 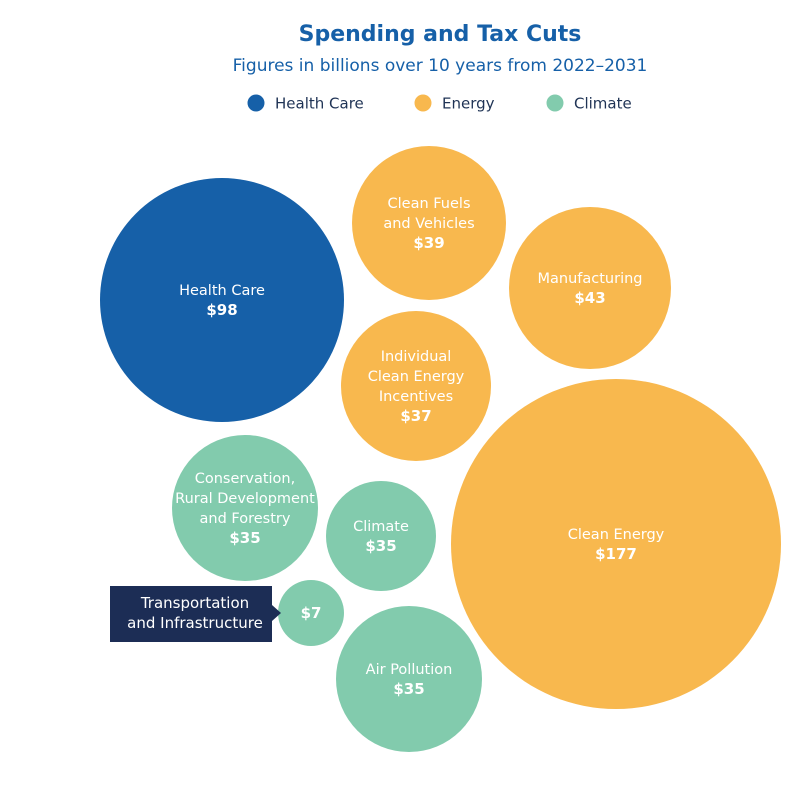 I want to click on bubble-clean-fuels, so click(x=429, y=223).